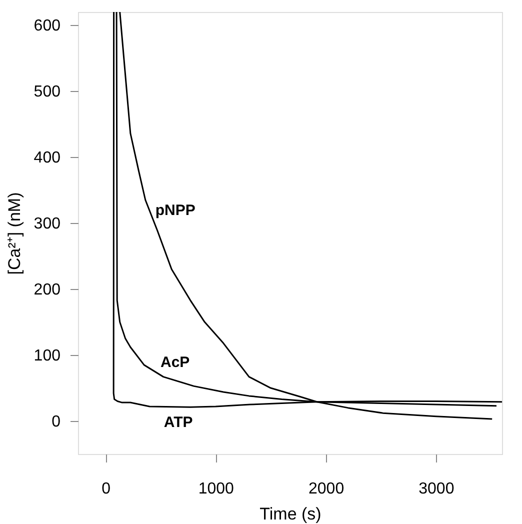 This screenshot has width=522, height=524. I want to click on x-tick-label: 3000, so click(436, 489).